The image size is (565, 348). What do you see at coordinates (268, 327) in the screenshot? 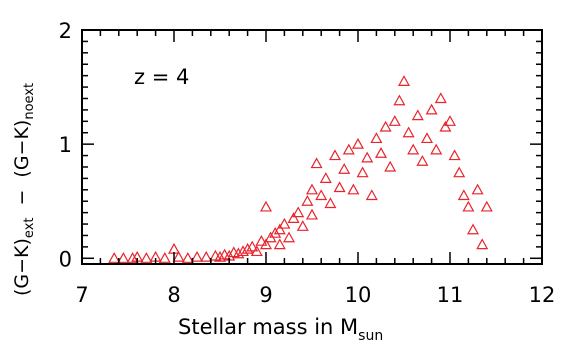
I see `x-axis-label-main: Stellar mass in M` at bounding box center [268, 327].